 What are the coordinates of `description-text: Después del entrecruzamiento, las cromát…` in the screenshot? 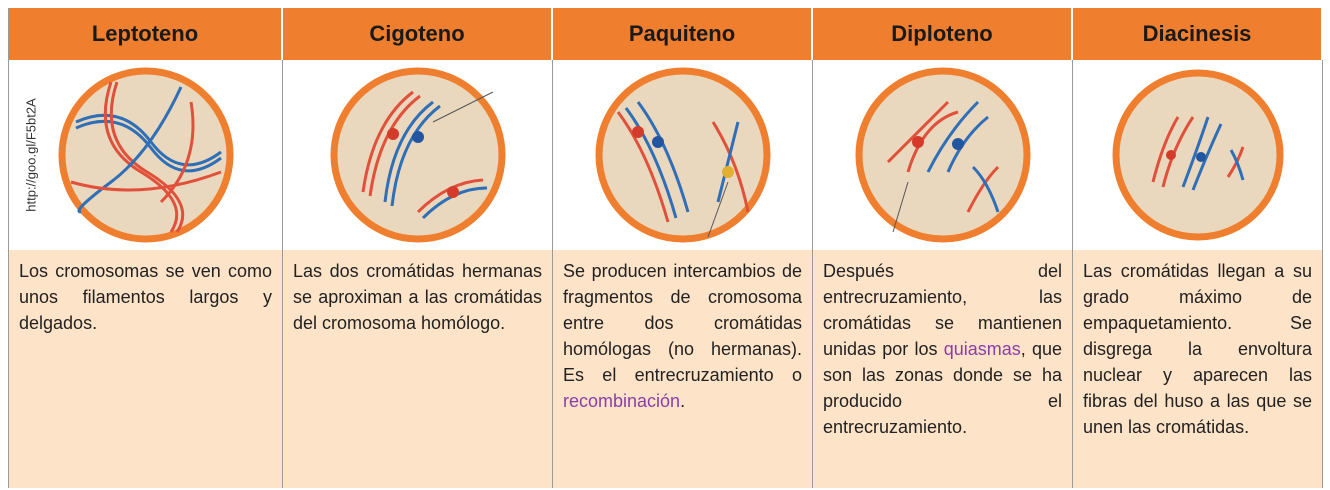 It's located at (942, 310).